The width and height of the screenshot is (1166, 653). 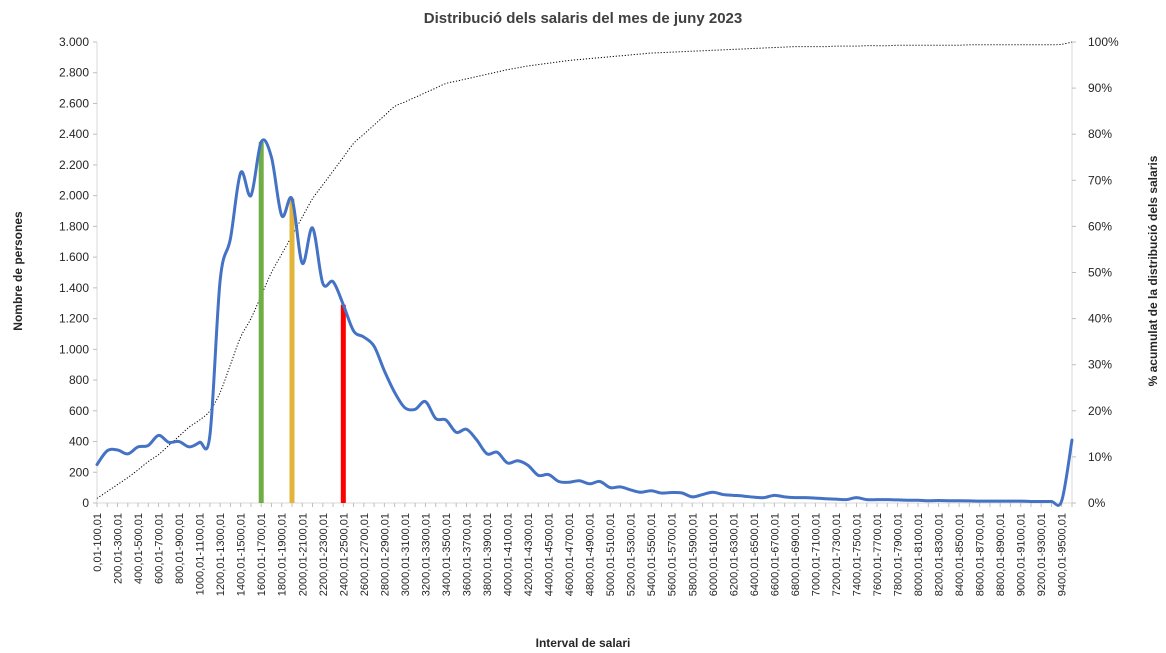 What do you see at coordinates (467, 554) in the screenshot?
I see `x-tick-label: 3600,01-3700,01` at bounding box center [467, 554].